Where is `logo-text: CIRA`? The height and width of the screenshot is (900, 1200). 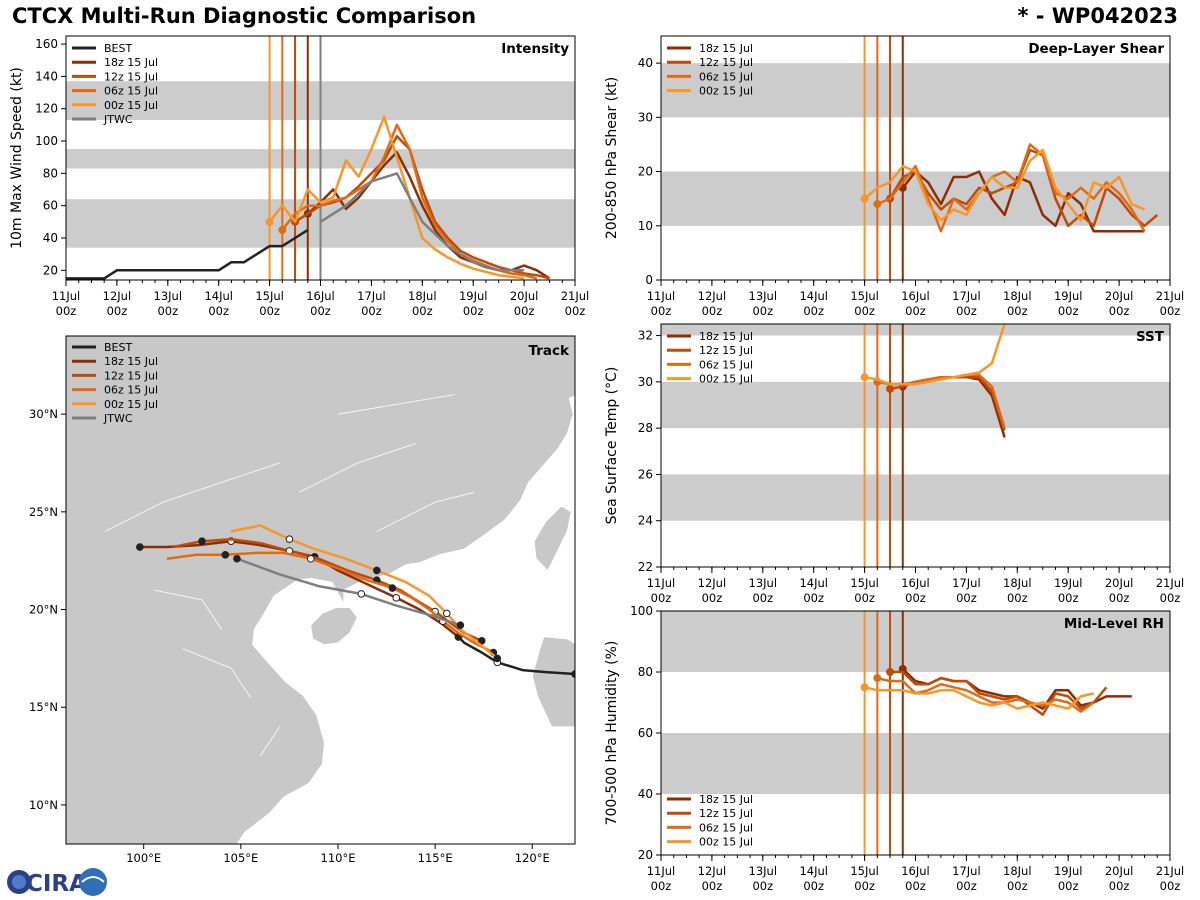 logo-text: CIRA is located at coordinates (56, 884).